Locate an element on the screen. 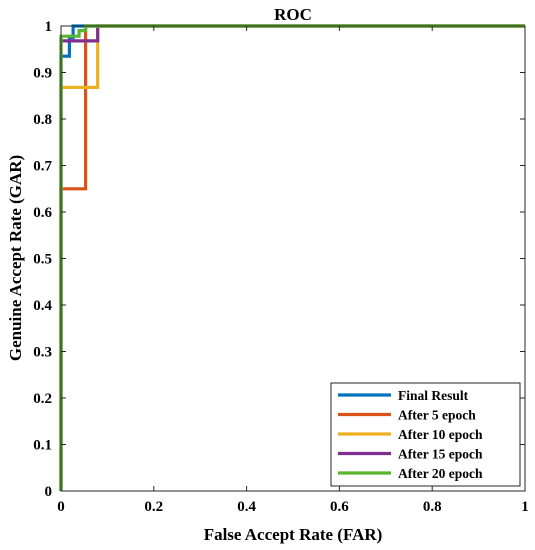 The height and width of the screenshot is (550, 535). x-tick-label: 0.2 is located at coordinates (153, 507).